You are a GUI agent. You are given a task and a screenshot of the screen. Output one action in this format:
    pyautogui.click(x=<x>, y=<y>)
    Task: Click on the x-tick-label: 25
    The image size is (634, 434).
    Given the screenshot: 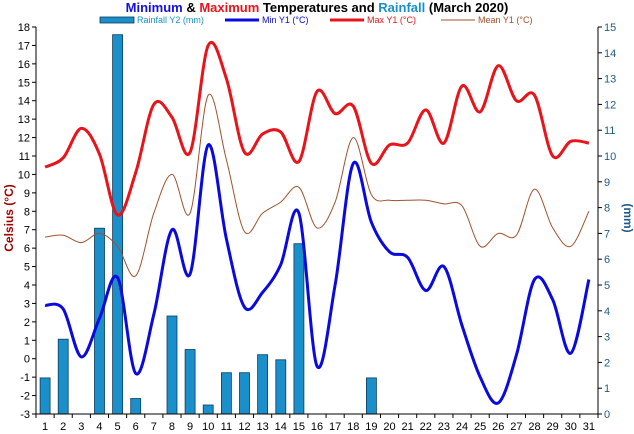 What is the action you would take?
    pyautogui.click(x=480, y=427)
    